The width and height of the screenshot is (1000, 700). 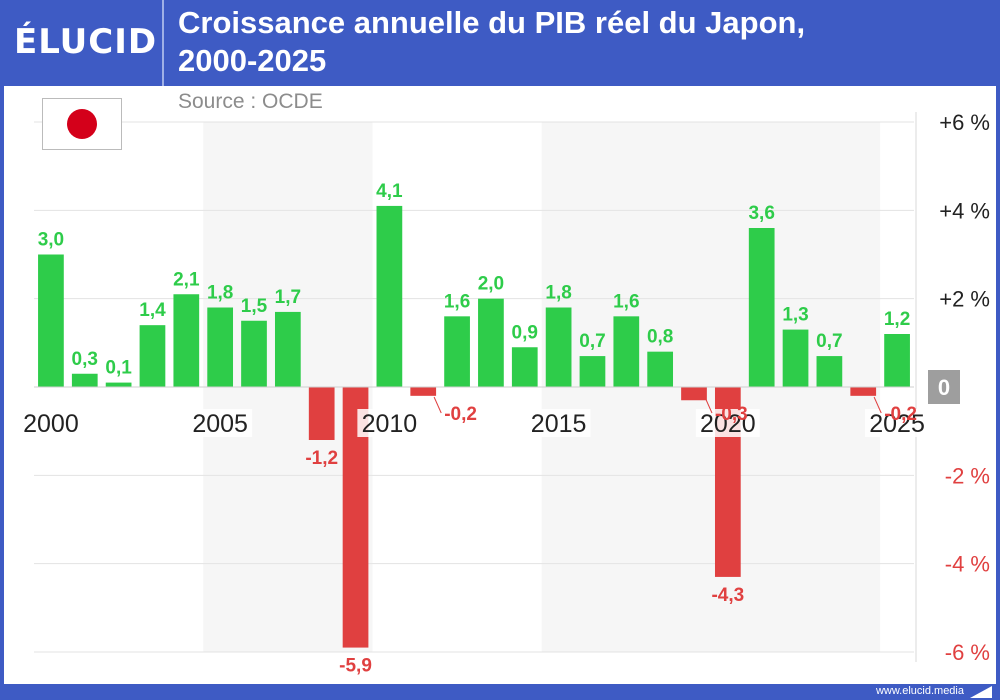 What do you see at coordinates (254, 353) in the screenshot?
I see `bar-2006` at bounding box center [254, 353].